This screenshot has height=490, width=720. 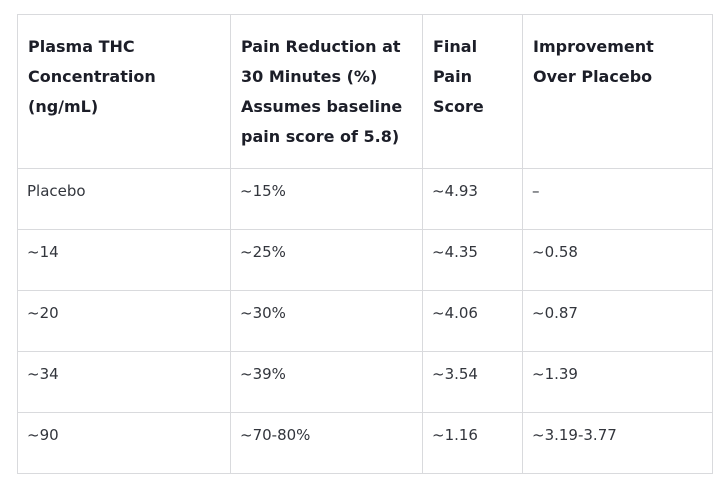 What do you see at coordinates (617, 91) in the screenshot?
I see `col-header-improvement-over-placebo: Improvement Over Placebo` at bounding box center [617, 91].